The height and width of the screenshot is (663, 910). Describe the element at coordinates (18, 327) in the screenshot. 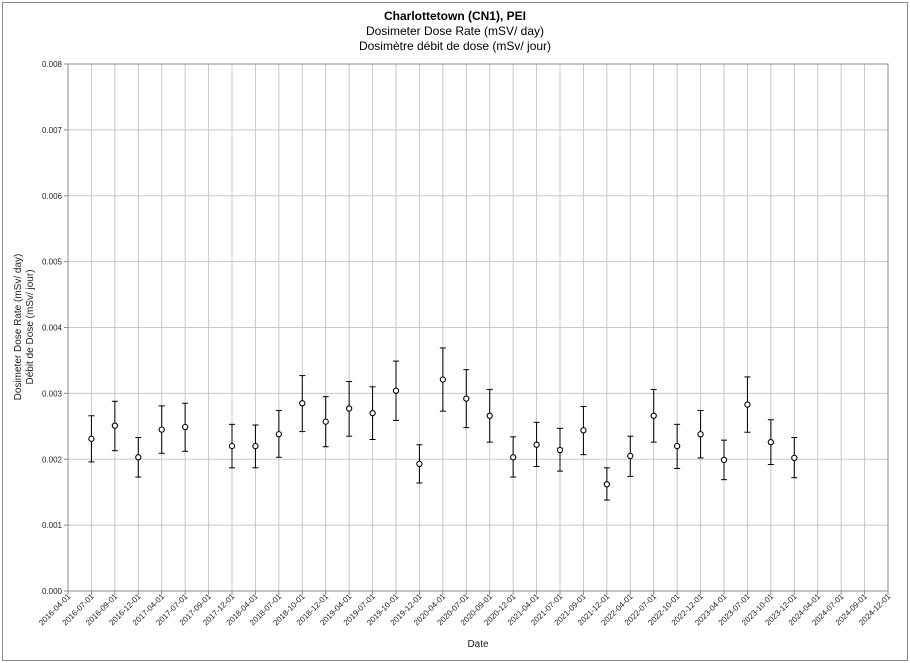

I see `y-axis-label-en: Dosimeter Dose Rate (mSv/ day)` at that location.